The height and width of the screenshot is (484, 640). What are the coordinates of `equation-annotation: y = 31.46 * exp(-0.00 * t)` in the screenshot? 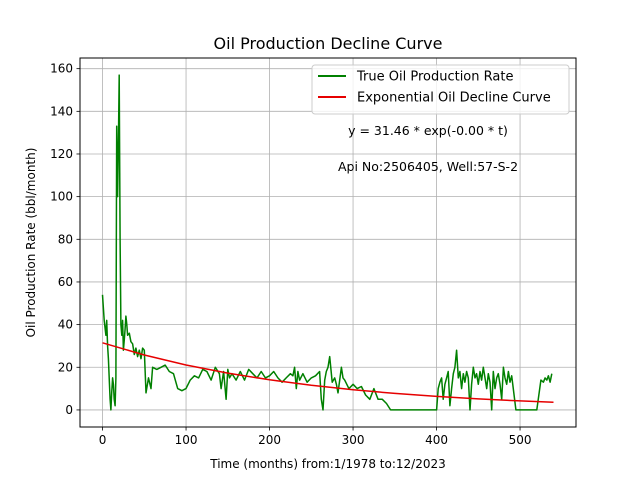 It's located at (428, 130).